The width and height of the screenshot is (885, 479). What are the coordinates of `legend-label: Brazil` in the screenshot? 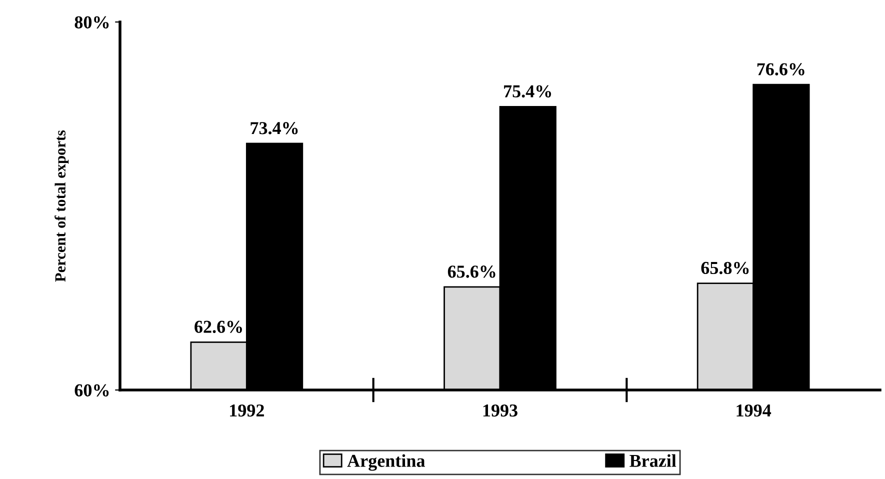 It's located at (653, 460).